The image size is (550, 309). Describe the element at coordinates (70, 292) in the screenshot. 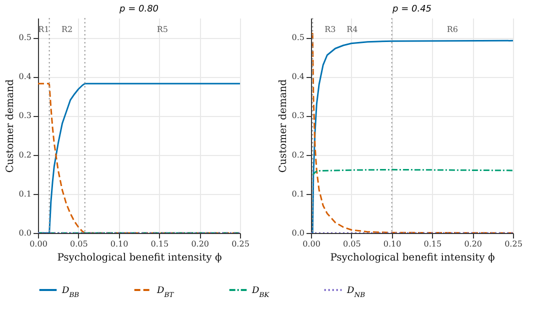

I see `legend-label: D$_{BB}$` at that location.